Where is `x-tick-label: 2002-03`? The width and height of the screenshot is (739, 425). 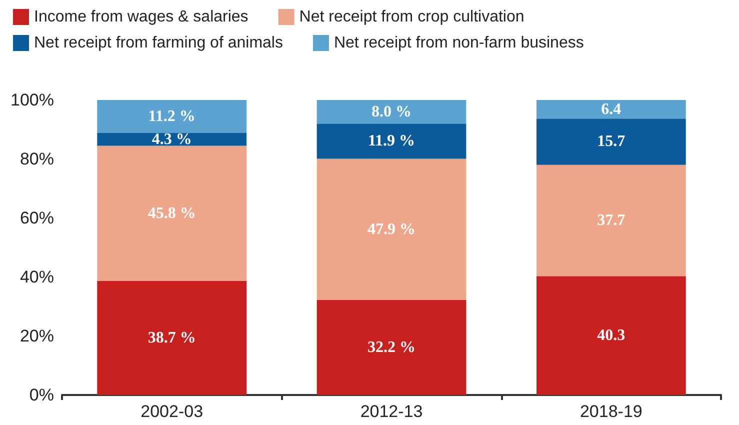
x-tick-label: 2002-03 is located at coordinates (172, 411).